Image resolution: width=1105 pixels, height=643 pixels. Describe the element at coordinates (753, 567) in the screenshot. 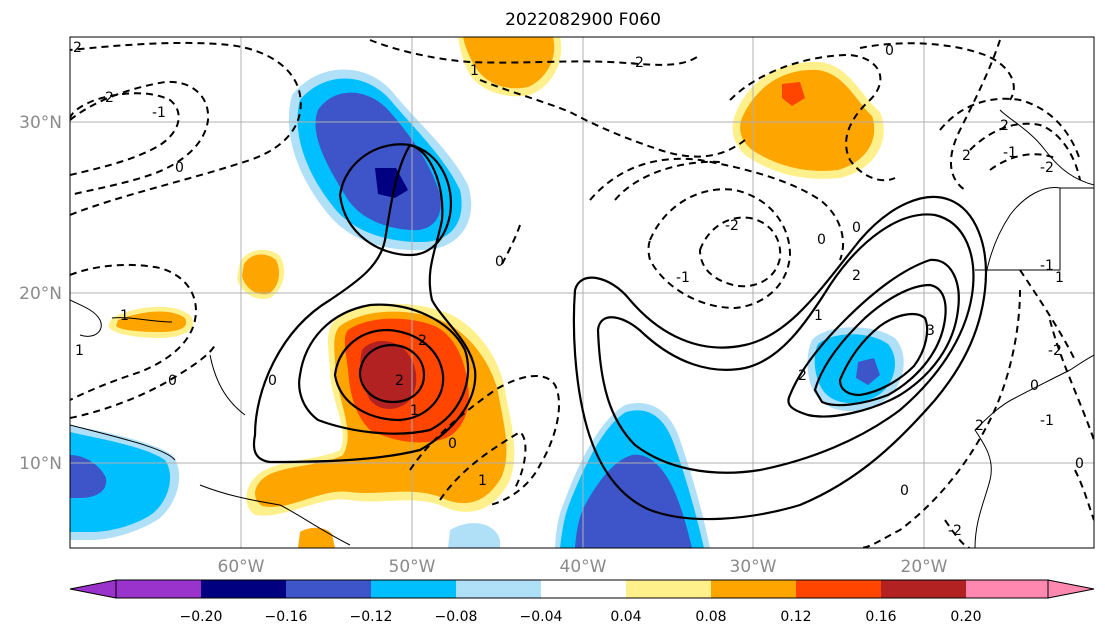

I see `lon-label-30w: 30°W` at that location.